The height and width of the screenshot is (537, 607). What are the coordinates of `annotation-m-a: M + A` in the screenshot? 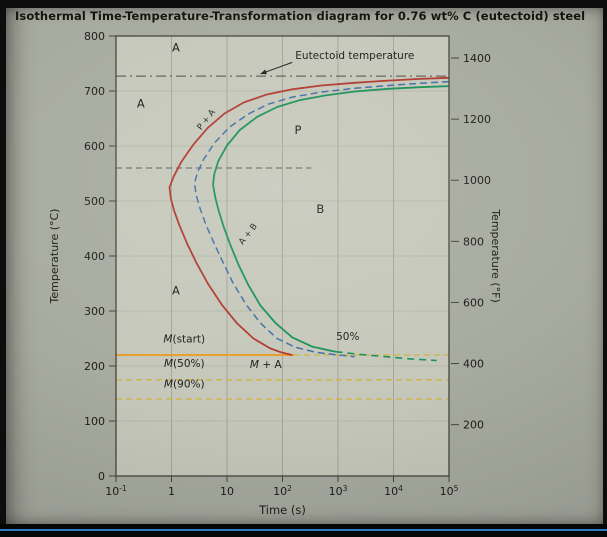 It's located at (266, 365).